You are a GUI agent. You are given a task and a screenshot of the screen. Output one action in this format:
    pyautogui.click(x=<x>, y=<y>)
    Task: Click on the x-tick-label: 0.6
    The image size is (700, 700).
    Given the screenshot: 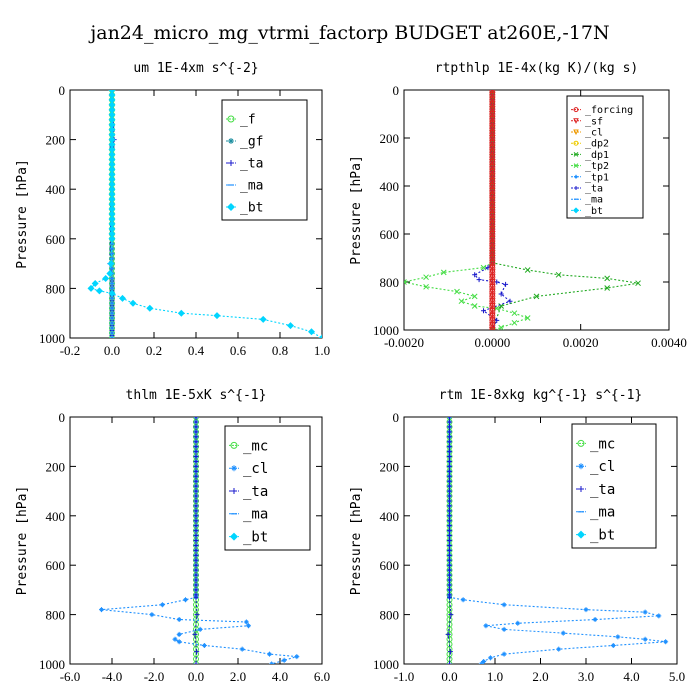 What is the action you would take?
    pyautogui.click(x=238, y=350)
    